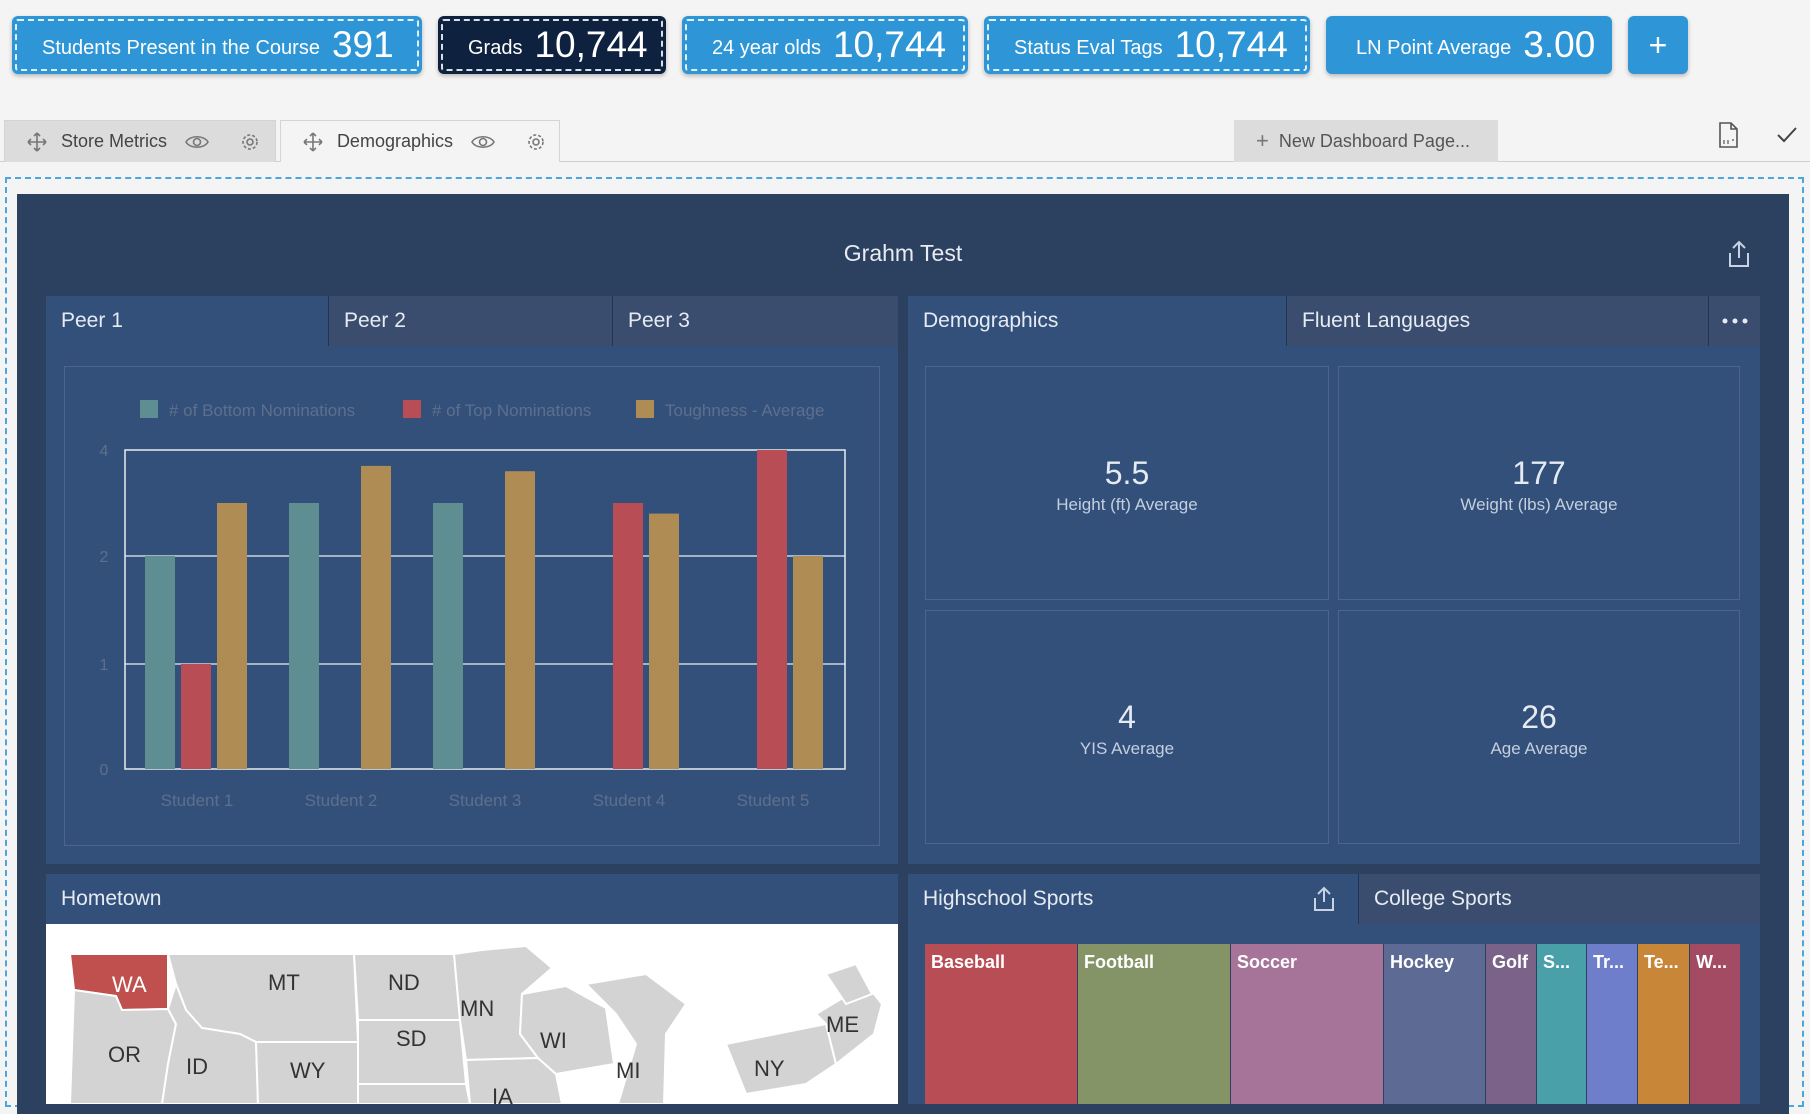  What do you see at coordinates (1559, 899) in the screenshot?
I see `tab-college-sports: College Sports` at bounding box center [1559, 899].